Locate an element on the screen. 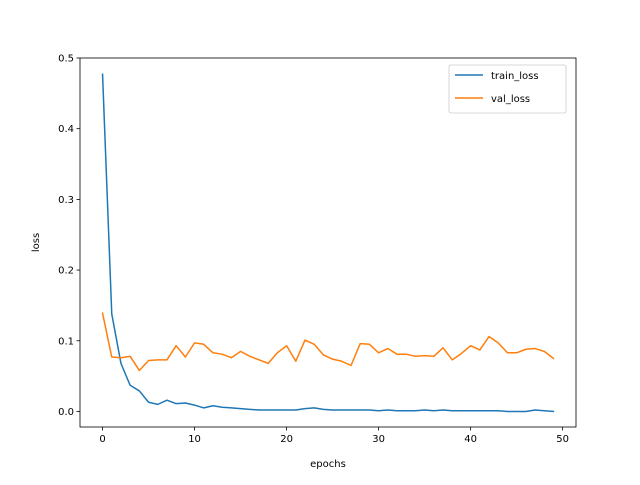 This screenshot has height=485, width=640. legend-box is located at coordinates (507, 89).